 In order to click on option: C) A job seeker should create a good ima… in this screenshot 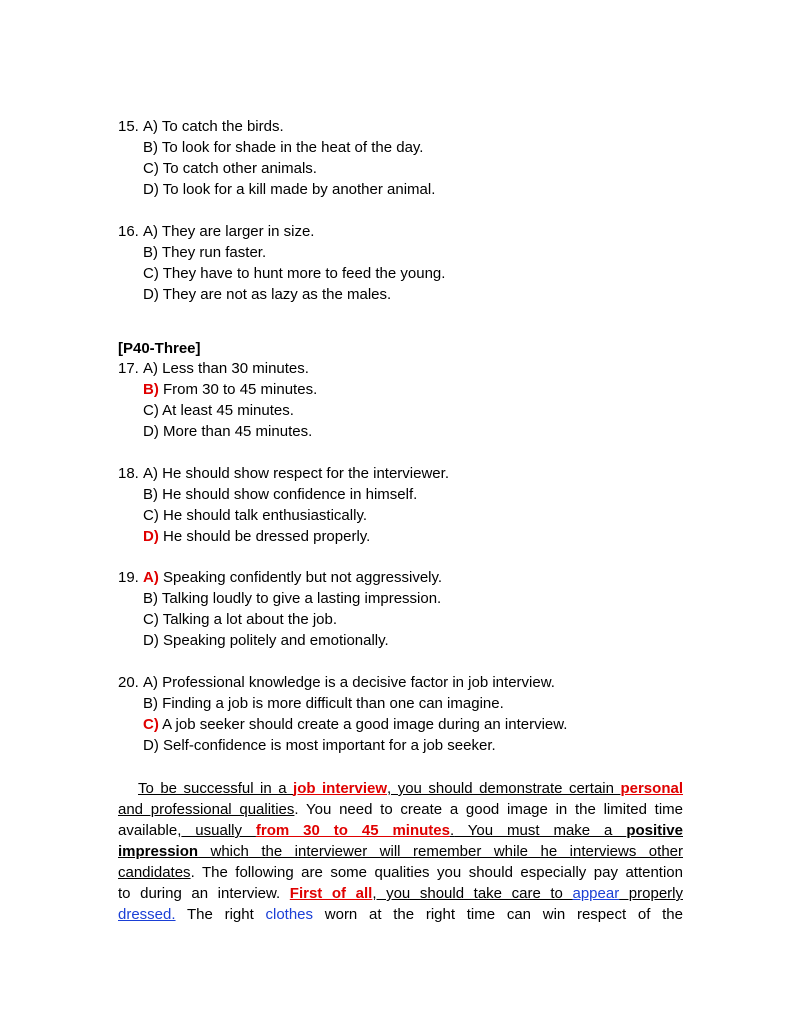, I will do `click(355, 725)`.